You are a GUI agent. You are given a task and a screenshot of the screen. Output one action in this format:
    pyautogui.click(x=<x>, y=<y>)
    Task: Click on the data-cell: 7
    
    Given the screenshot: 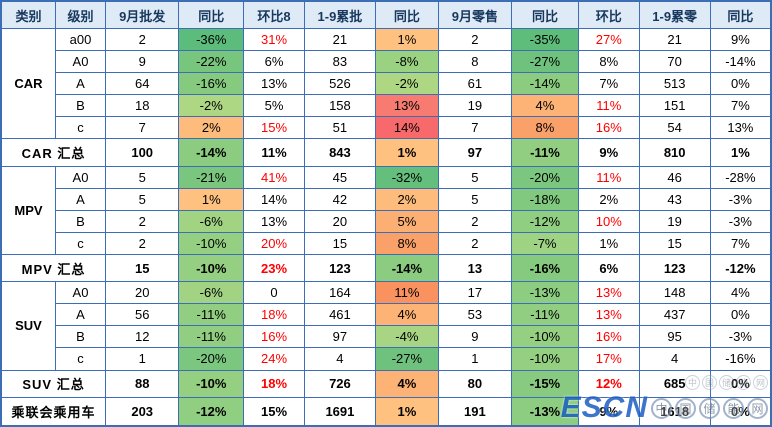 What is the action you would take?
    pyautogui.click(x=474, y=128)
    